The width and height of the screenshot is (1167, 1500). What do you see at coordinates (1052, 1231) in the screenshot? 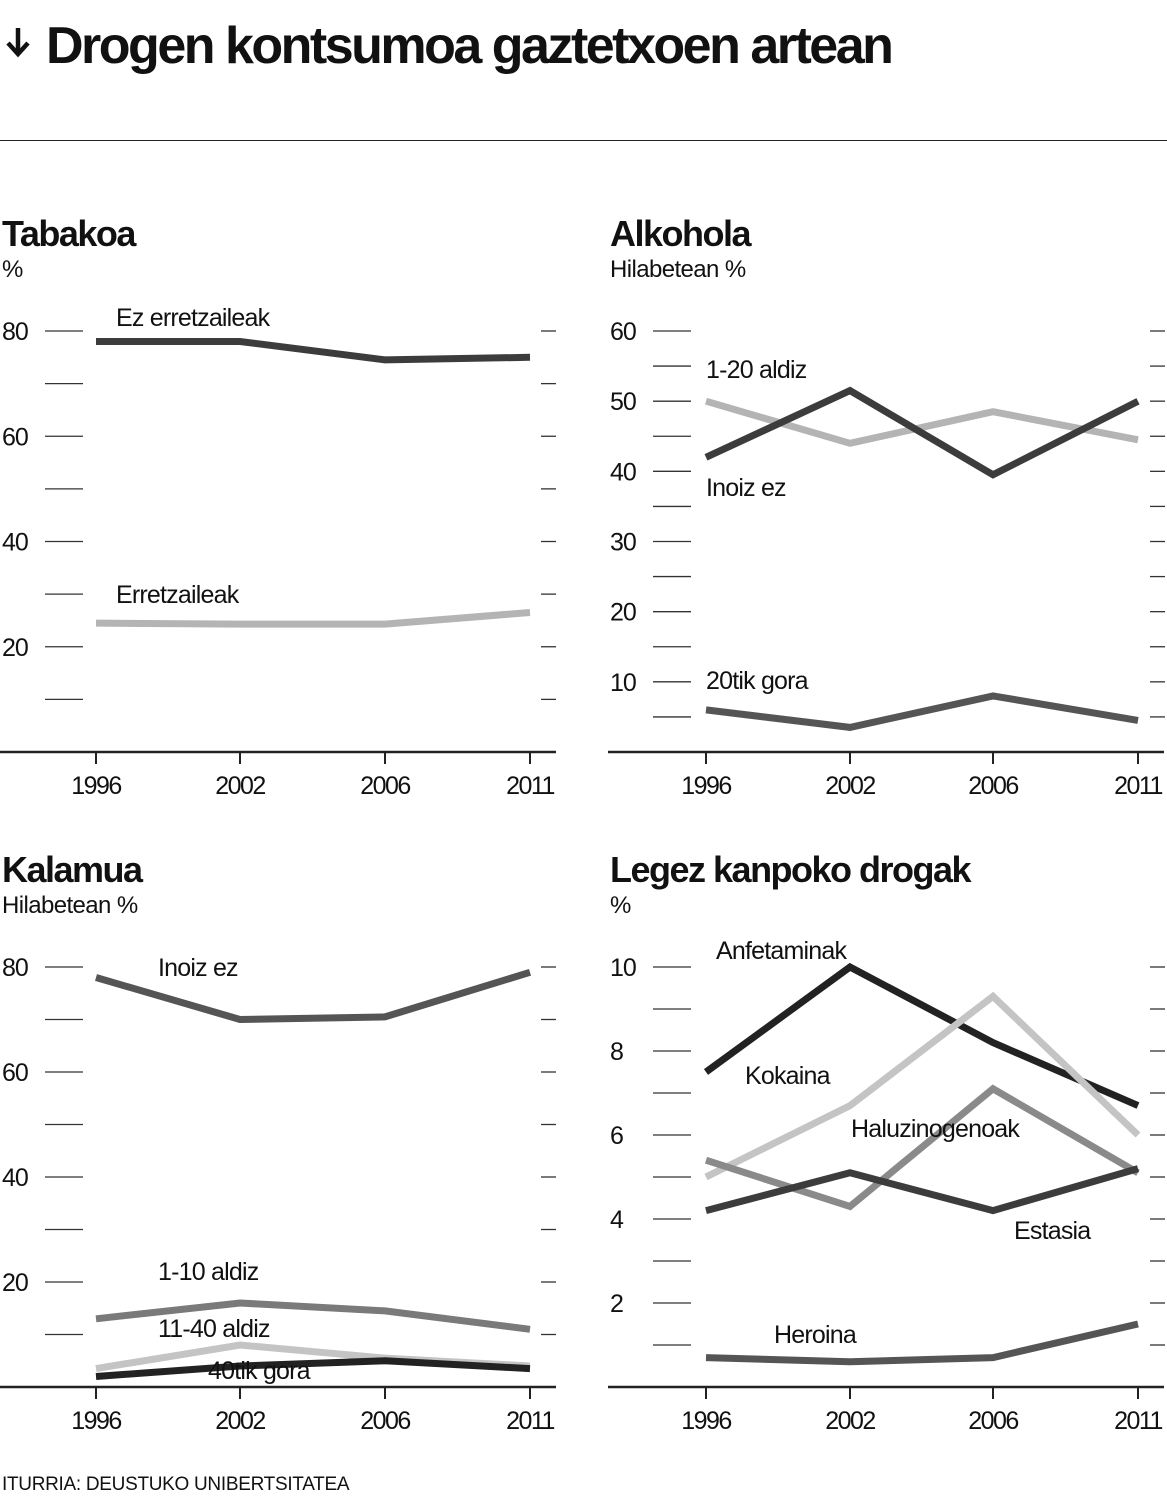
I see `series-label-4: Estasia` at bounding box center [1052, 1231].